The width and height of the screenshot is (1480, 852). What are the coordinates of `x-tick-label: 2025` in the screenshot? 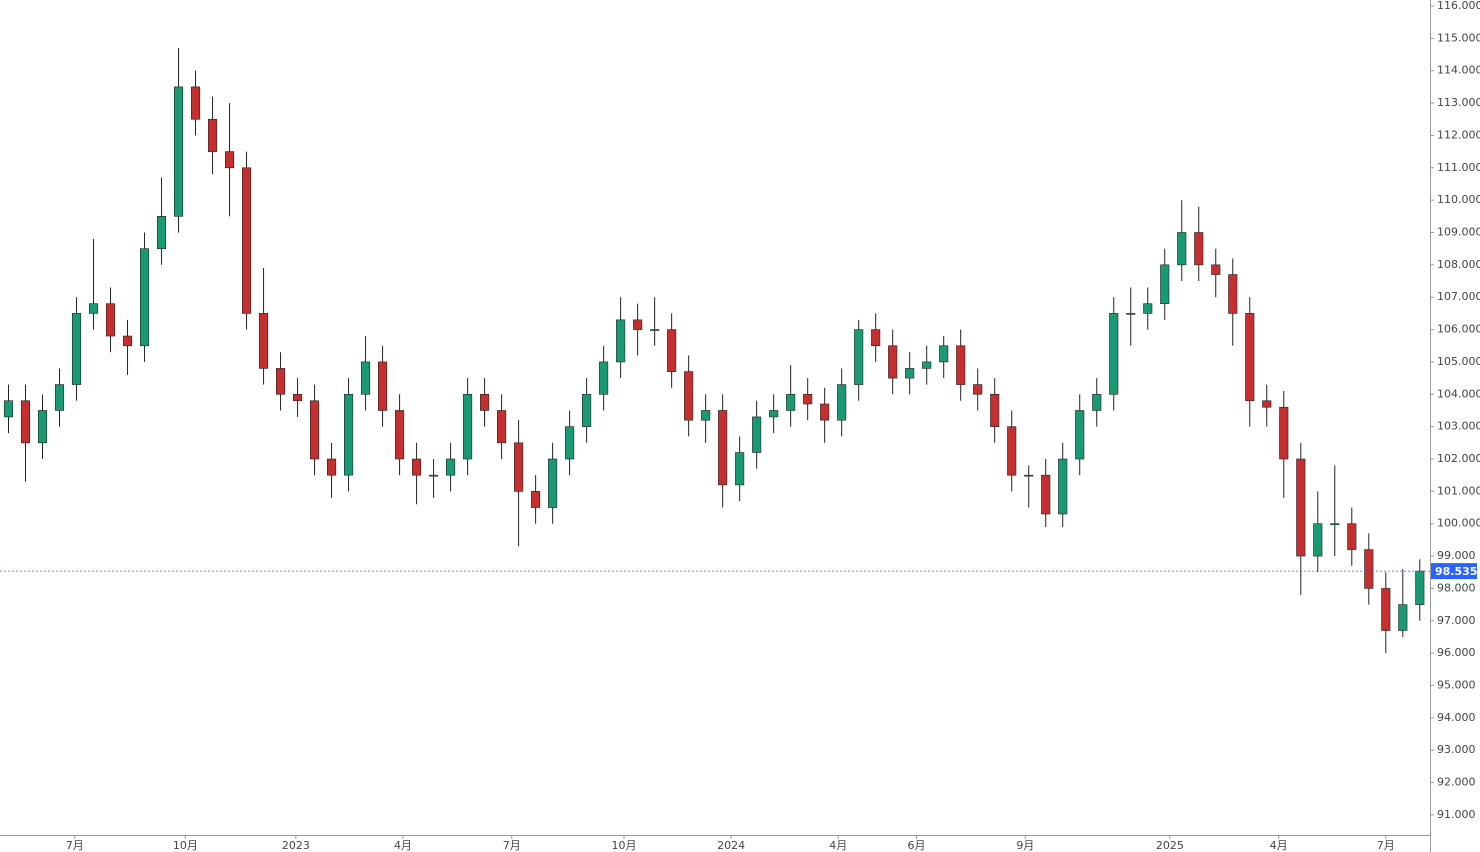 It's located at (1170, 845).